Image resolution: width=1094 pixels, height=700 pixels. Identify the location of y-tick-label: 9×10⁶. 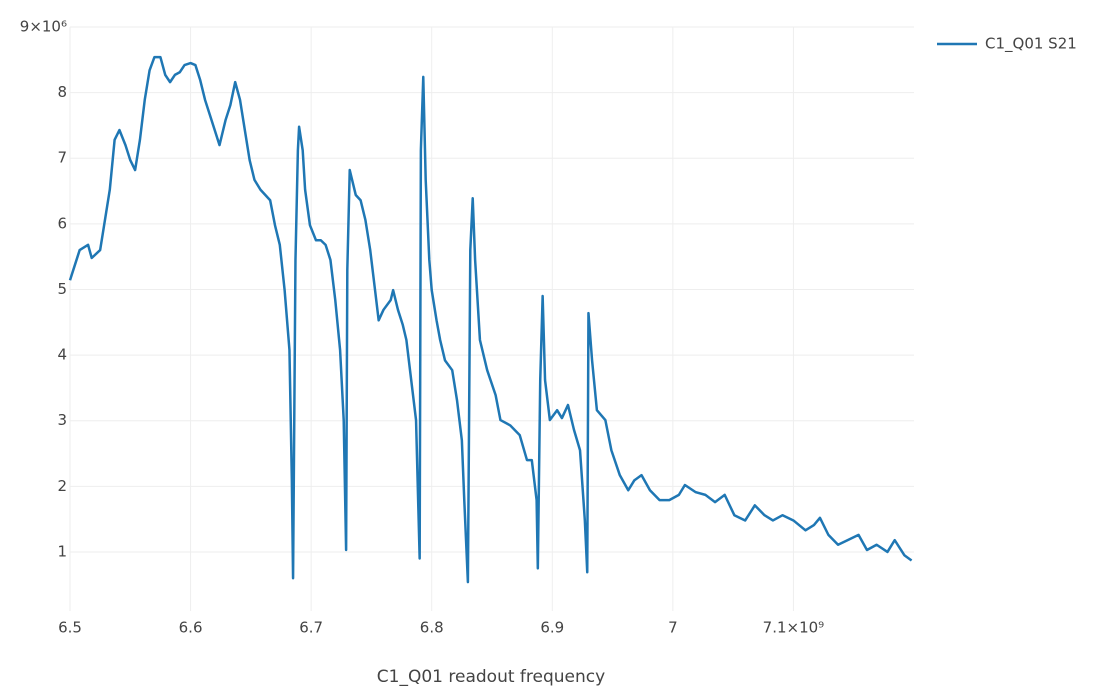
(43, 27).